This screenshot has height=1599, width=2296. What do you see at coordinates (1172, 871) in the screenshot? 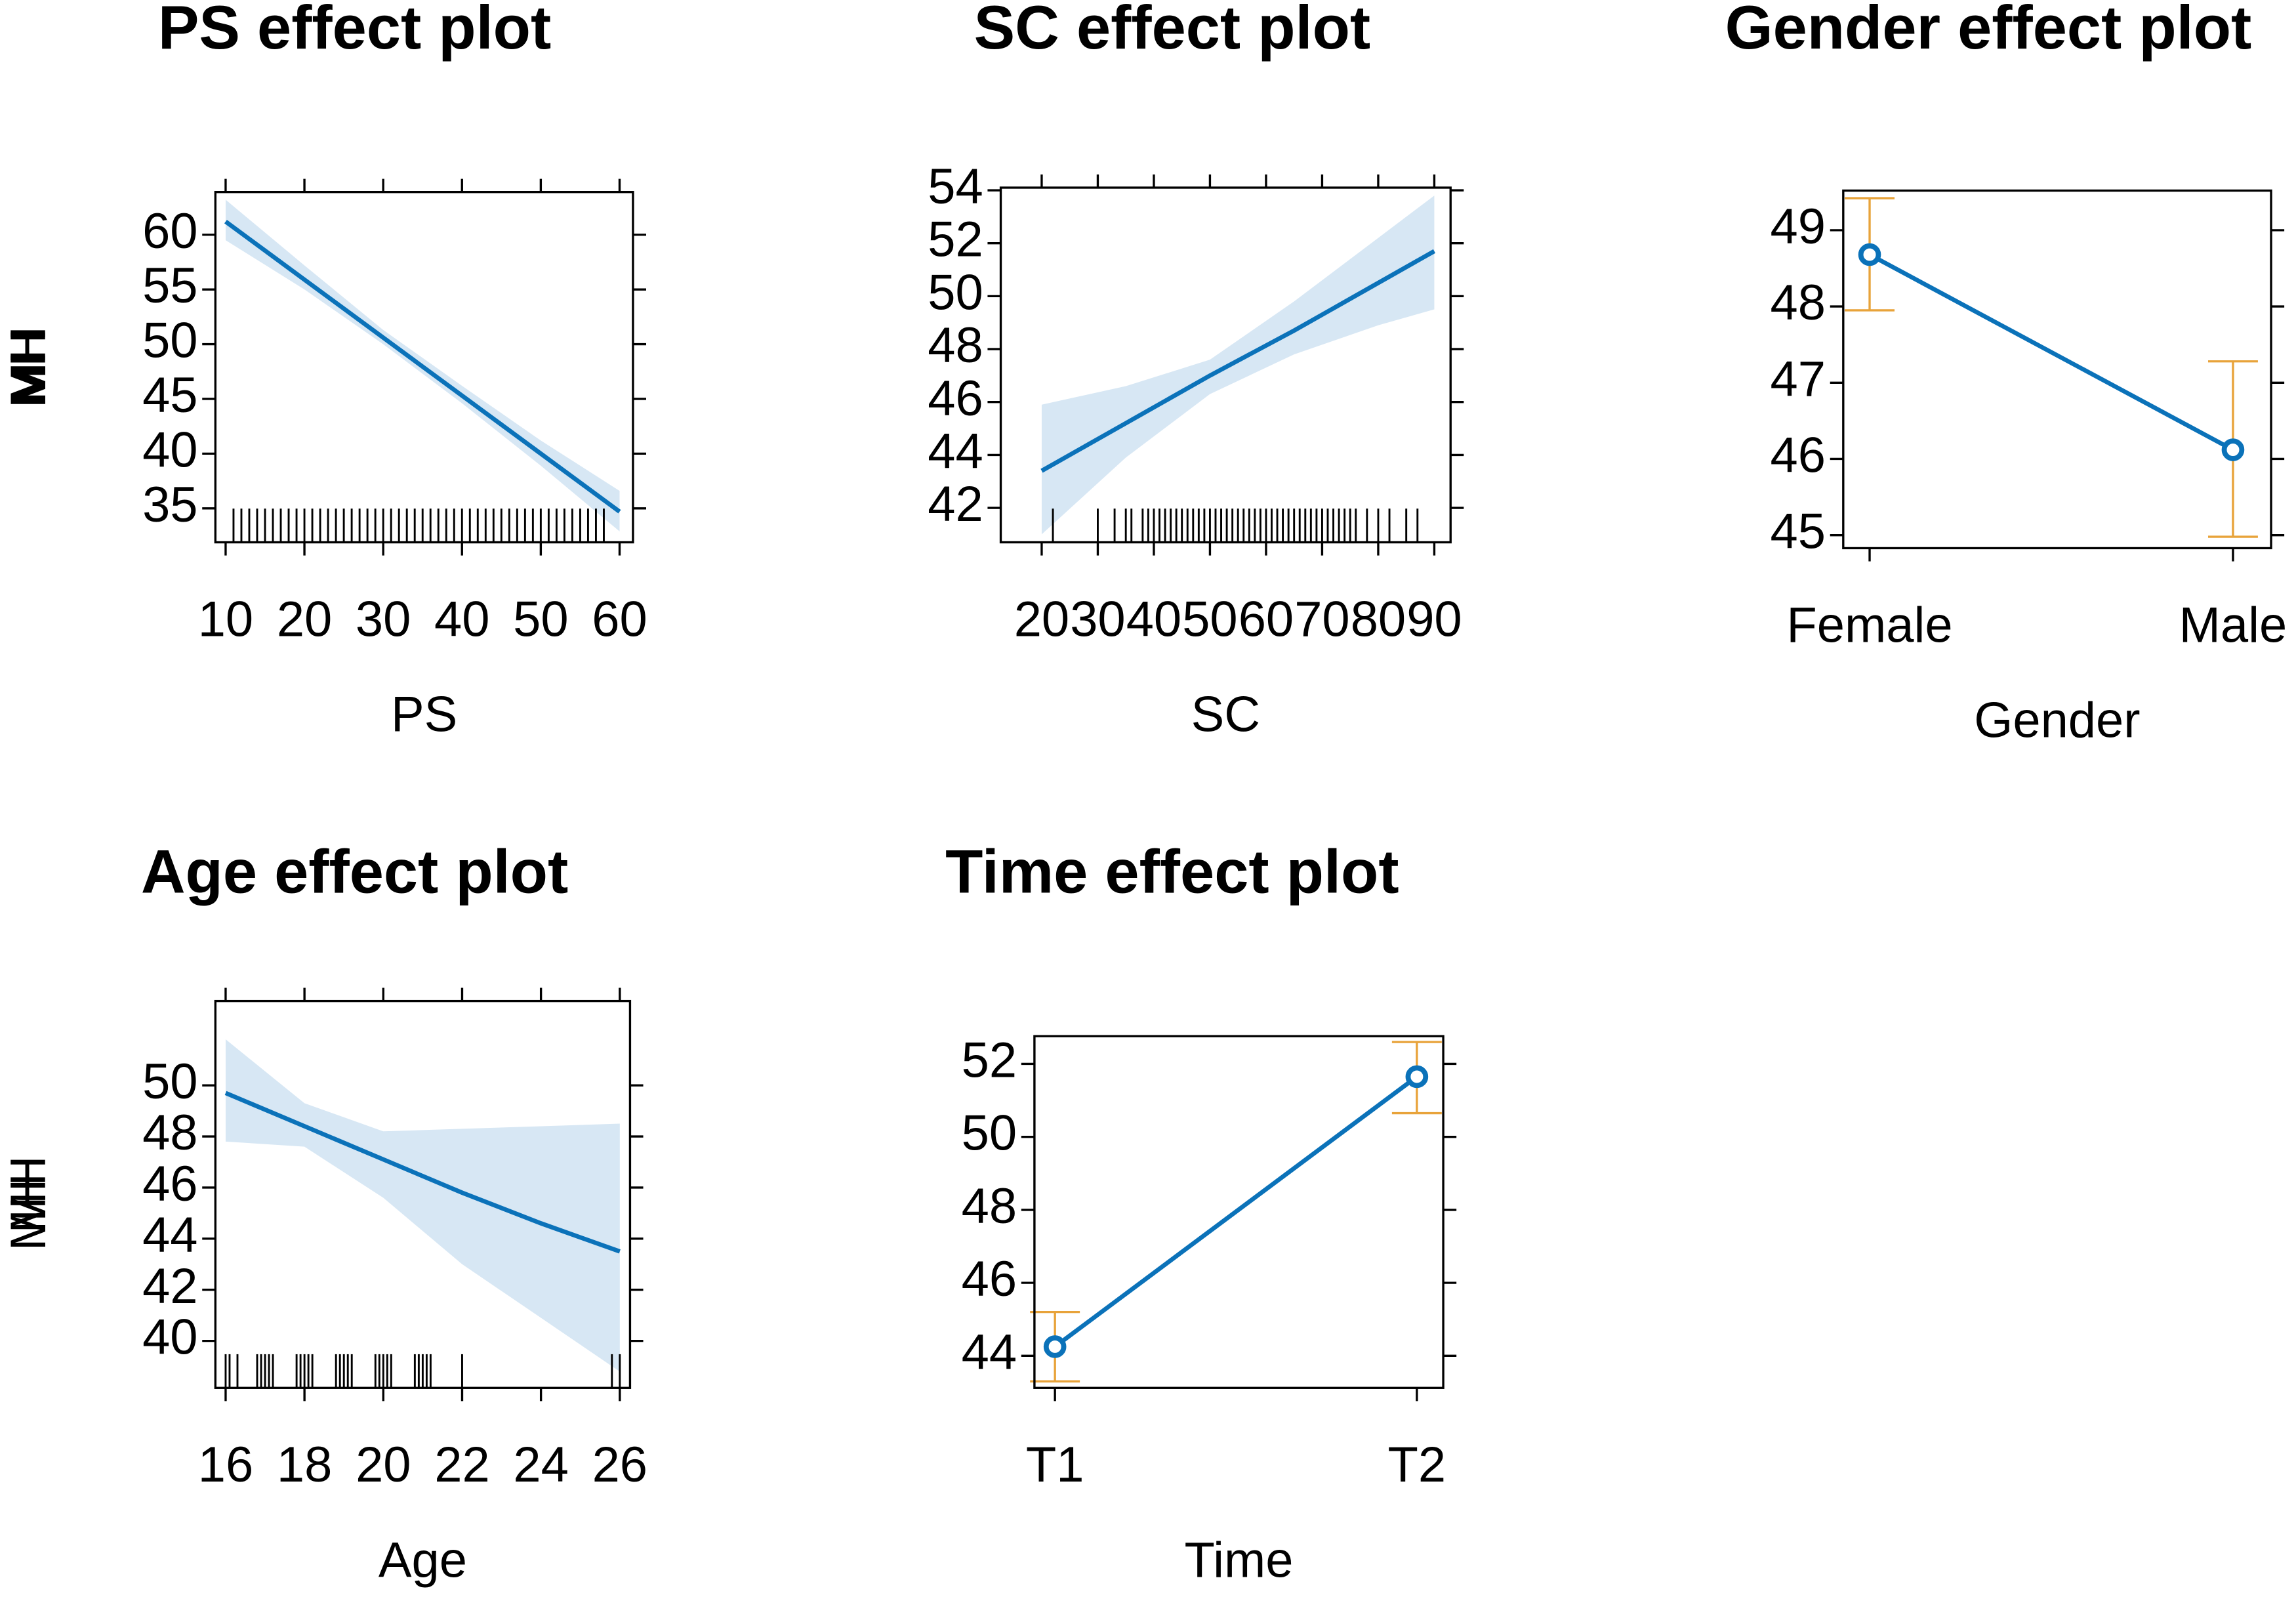
I see `panel-title: Time effect plot` at bounding box center [1172, 871].